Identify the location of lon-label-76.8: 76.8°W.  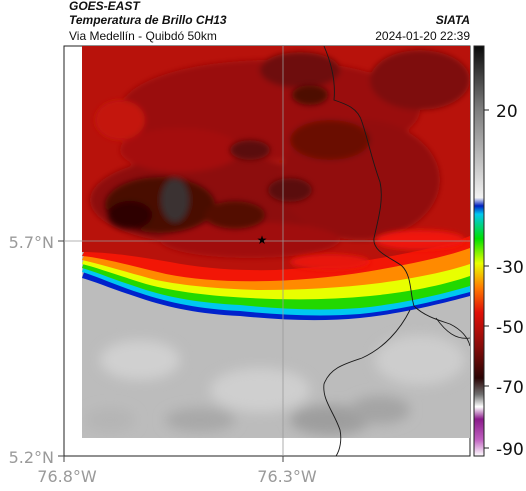
(67, 476).